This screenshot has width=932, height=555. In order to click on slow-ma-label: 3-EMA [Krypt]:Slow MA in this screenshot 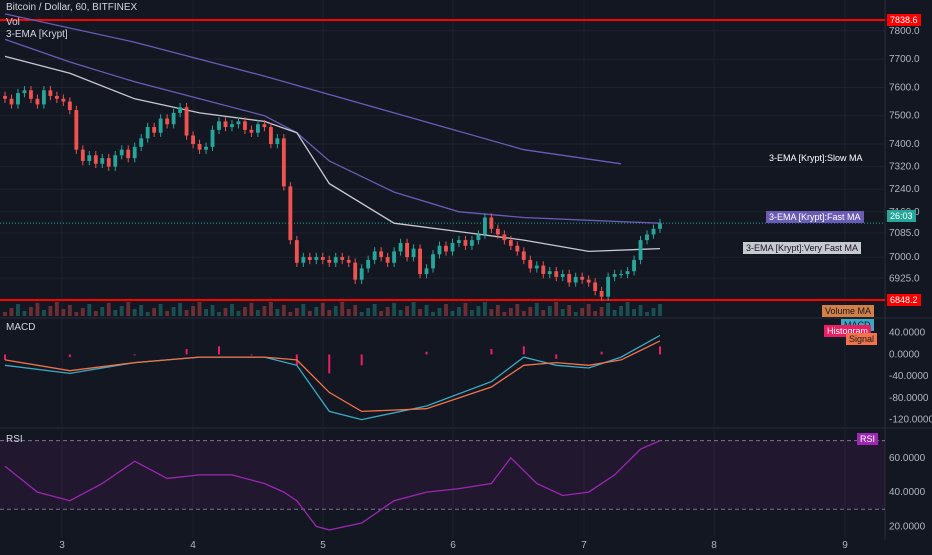, I will do `click(816, 158)`.